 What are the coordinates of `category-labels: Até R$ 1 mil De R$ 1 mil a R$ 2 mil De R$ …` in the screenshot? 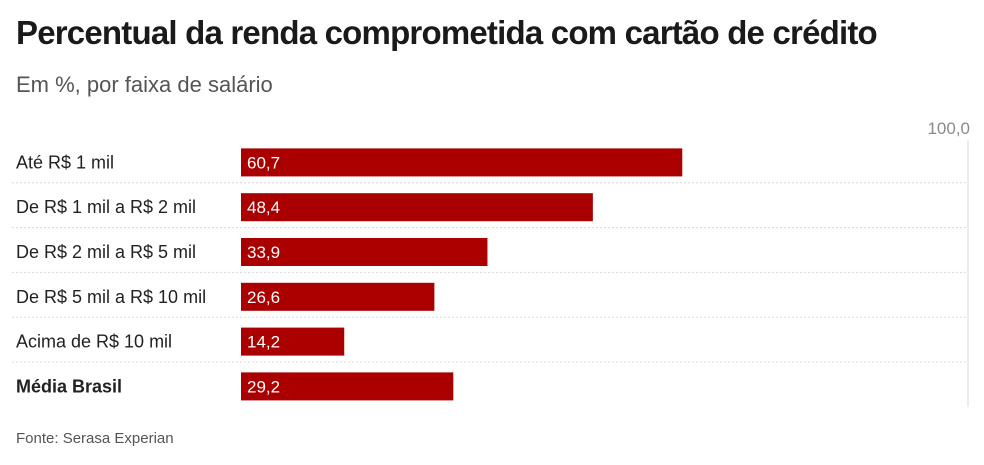 It's located at (111, 274).